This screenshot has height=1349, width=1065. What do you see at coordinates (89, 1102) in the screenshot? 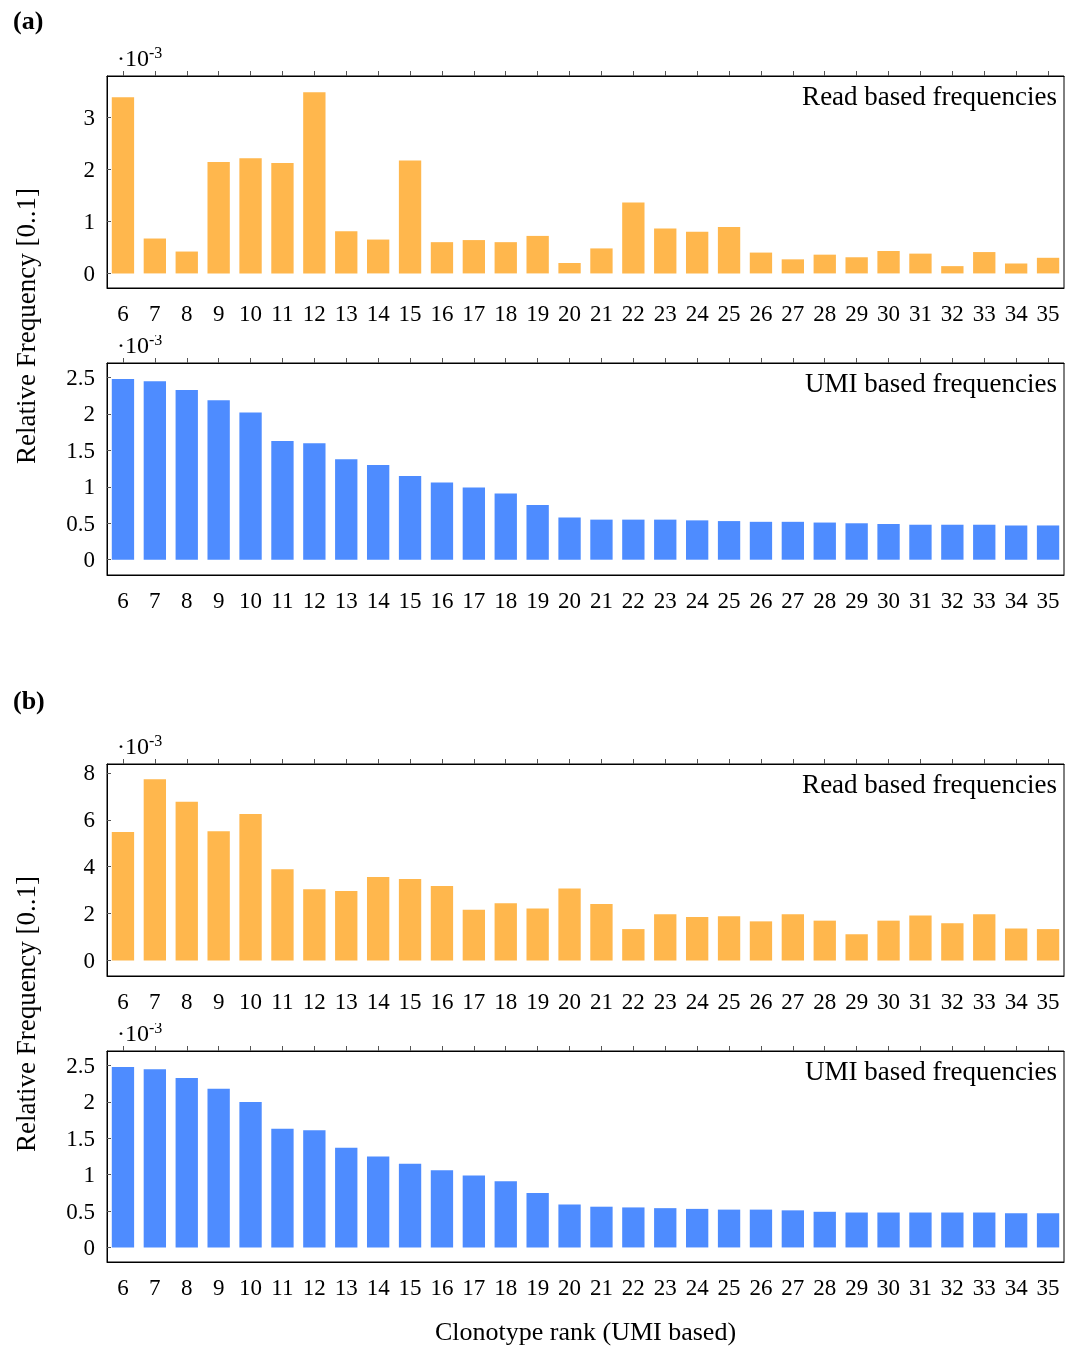
I see `y-tick-label: 2` at bounding box center [89, 1102].